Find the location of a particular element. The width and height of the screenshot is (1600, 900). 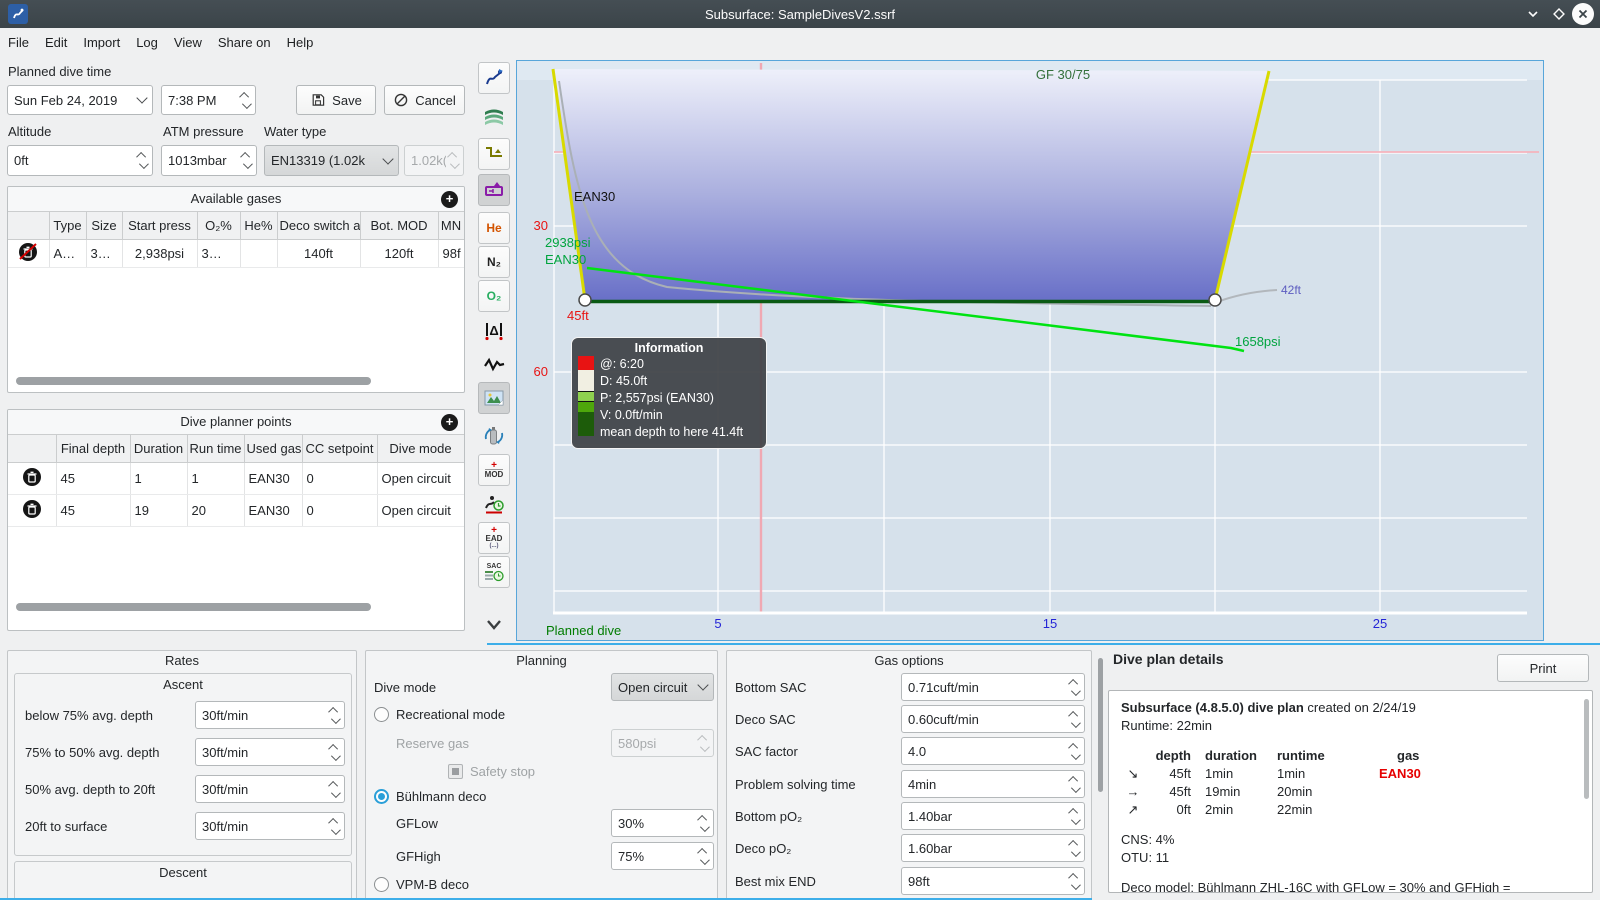

vpmb-deco-radio is located at coordinates (381, 884).